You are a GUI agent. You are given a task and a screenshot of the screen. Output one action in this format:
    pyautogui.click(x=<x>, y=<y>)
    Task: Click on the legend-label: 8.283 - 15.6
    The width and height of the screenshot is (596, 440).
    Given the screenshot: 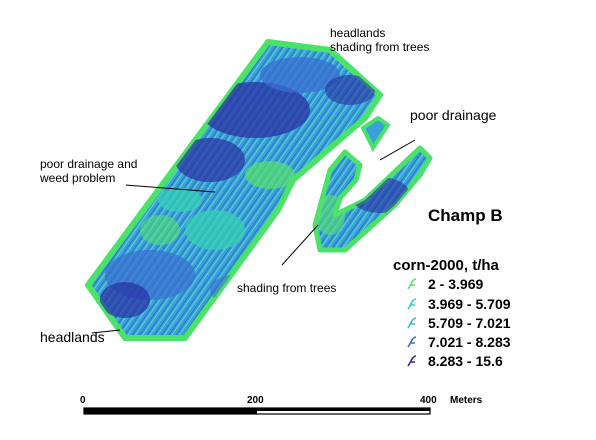 What is the action you would take?
    pyautogui.click(x=465, y=361)
    